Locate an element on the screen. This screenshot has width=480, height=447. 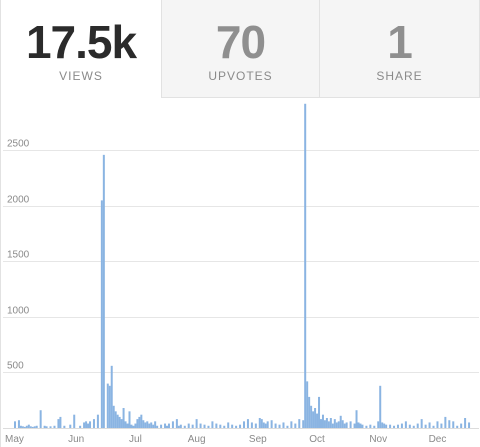
upvotes-tab: 70 UPVOTES is located at coordinates (240, 49).